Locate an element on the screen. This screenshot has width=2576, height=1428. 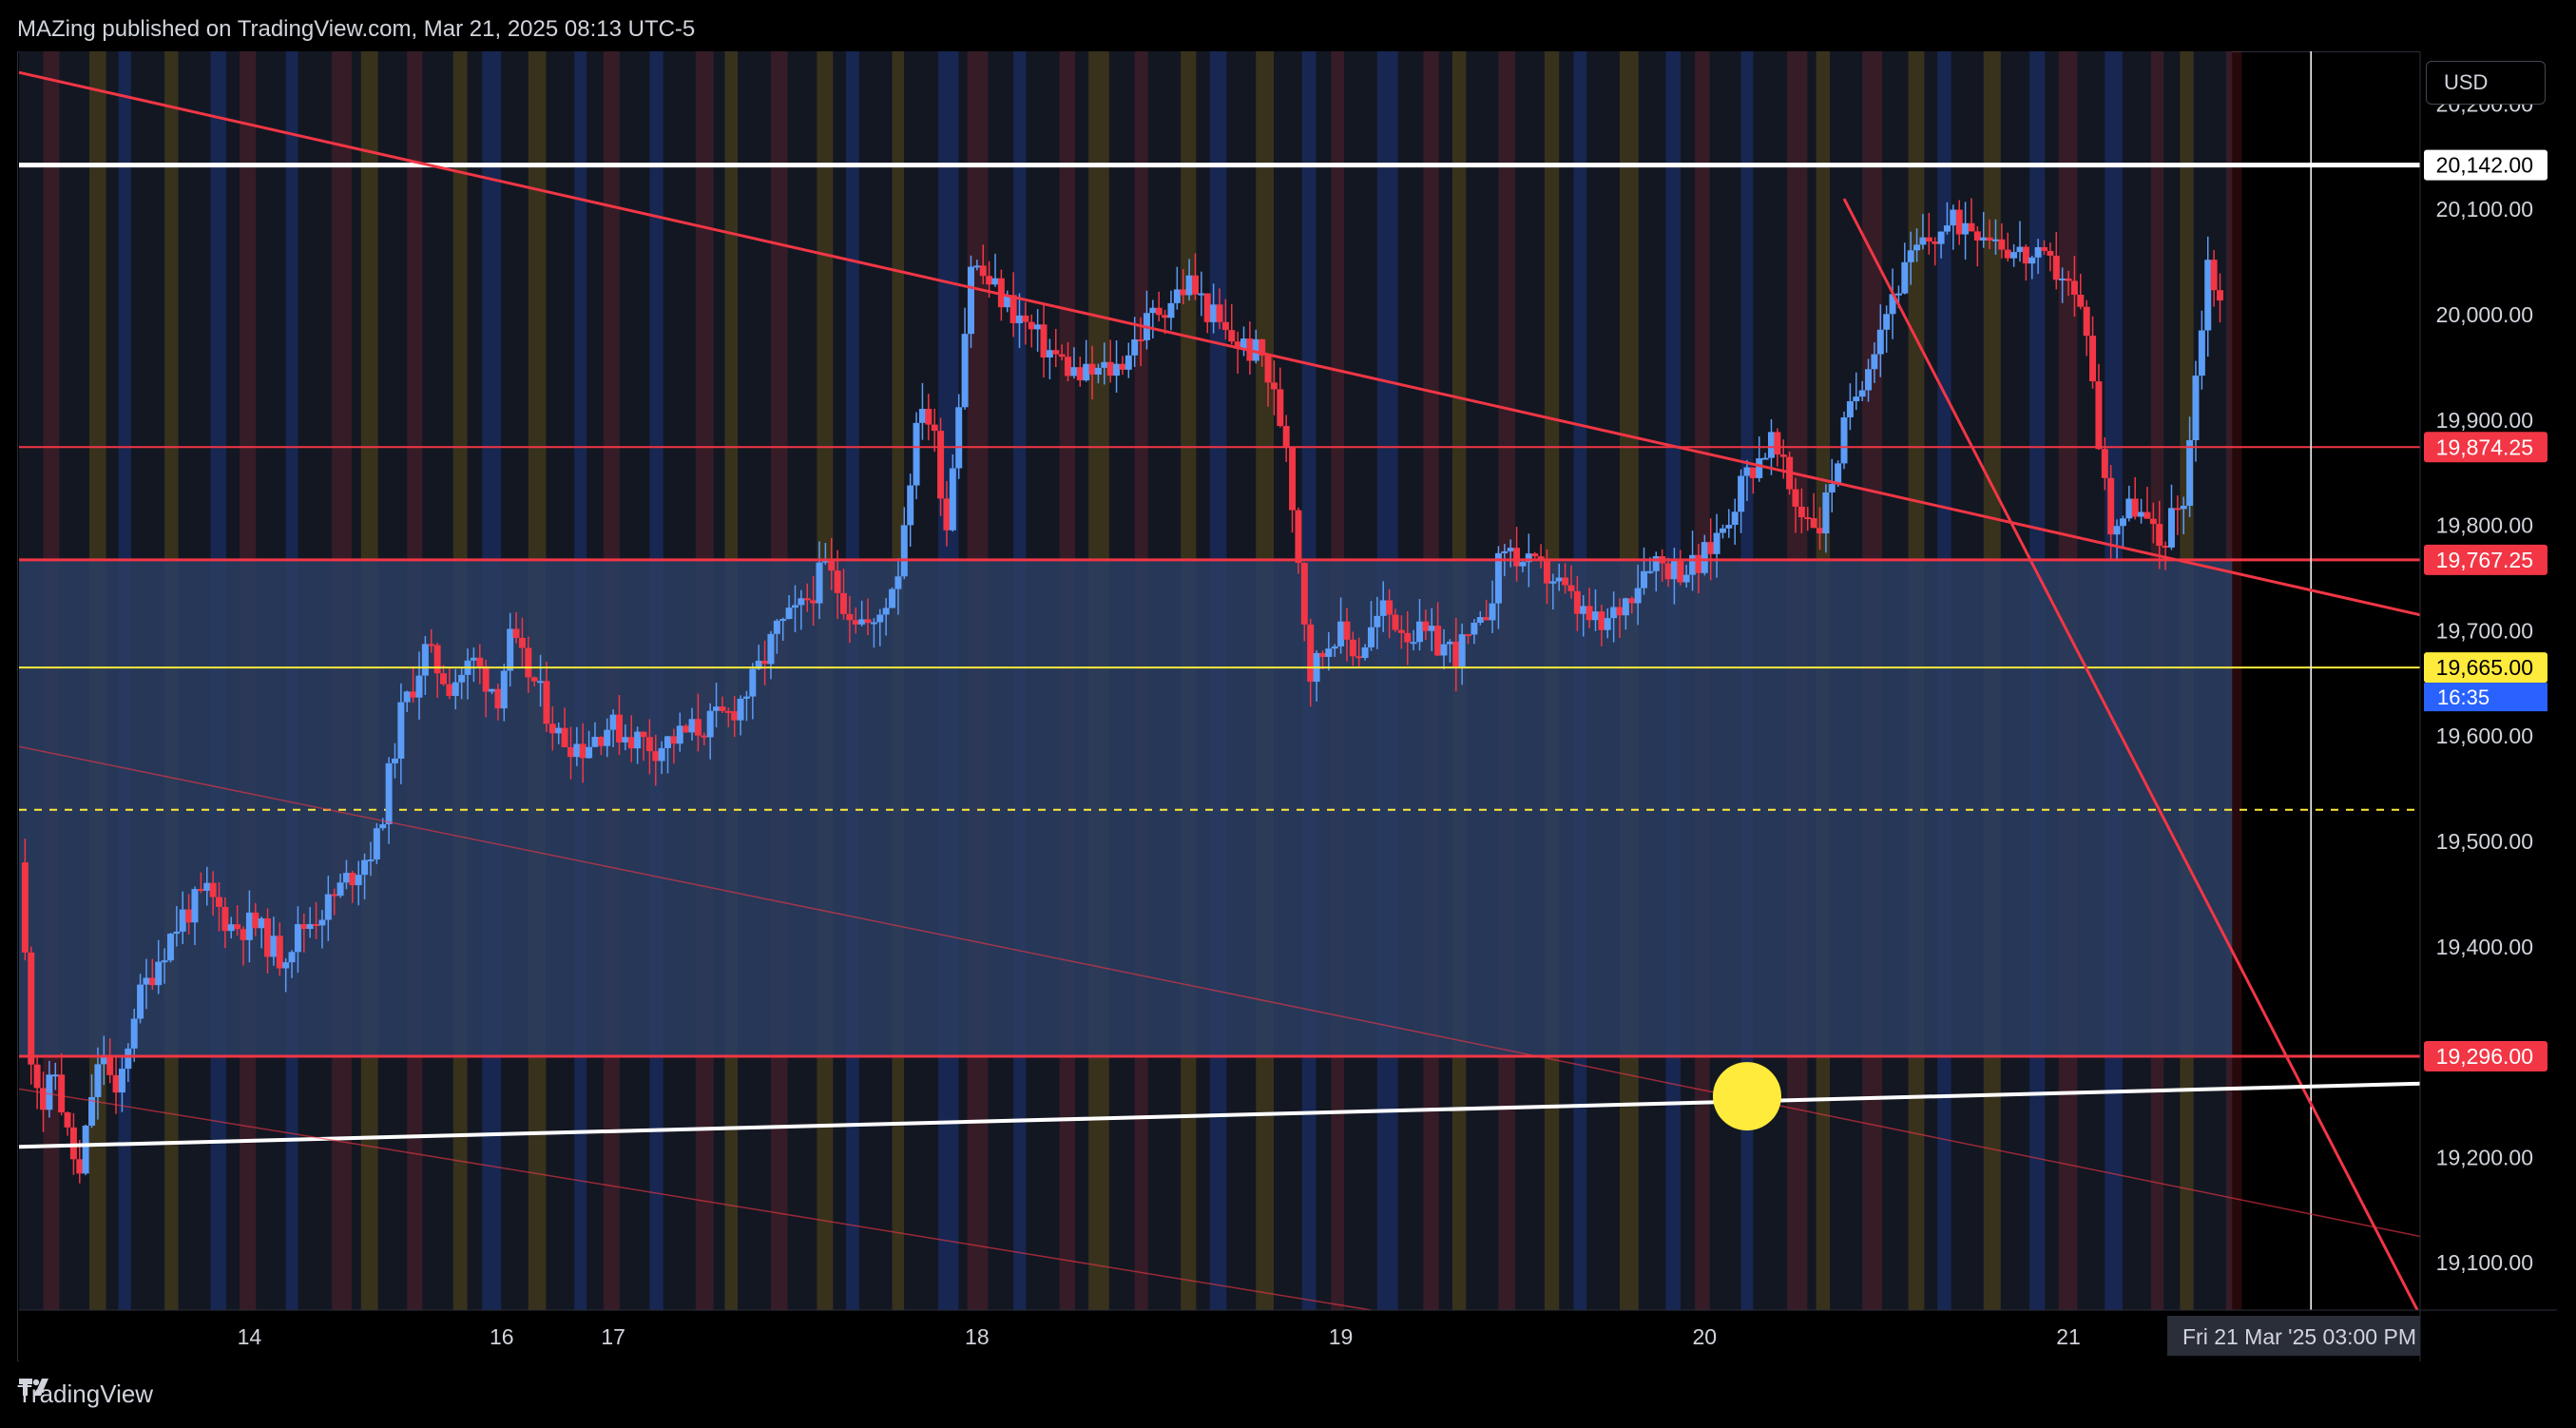
x-tick-label: 19 is located at coordinates (1341, 1336).